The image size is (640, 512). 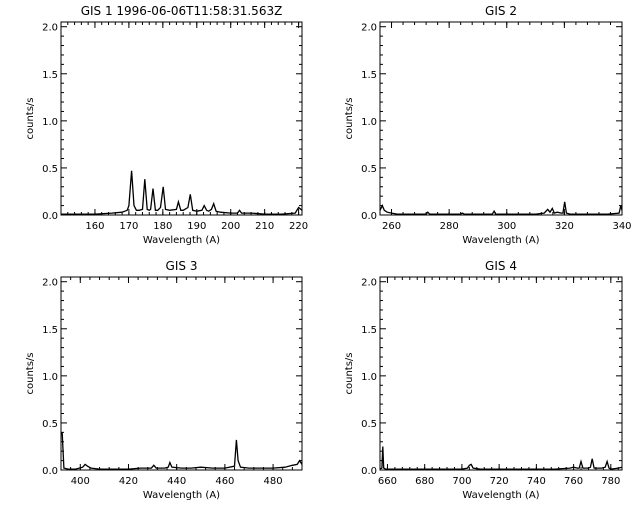 I want to click on x-tick-label: 780, so click(x=610, y=481).